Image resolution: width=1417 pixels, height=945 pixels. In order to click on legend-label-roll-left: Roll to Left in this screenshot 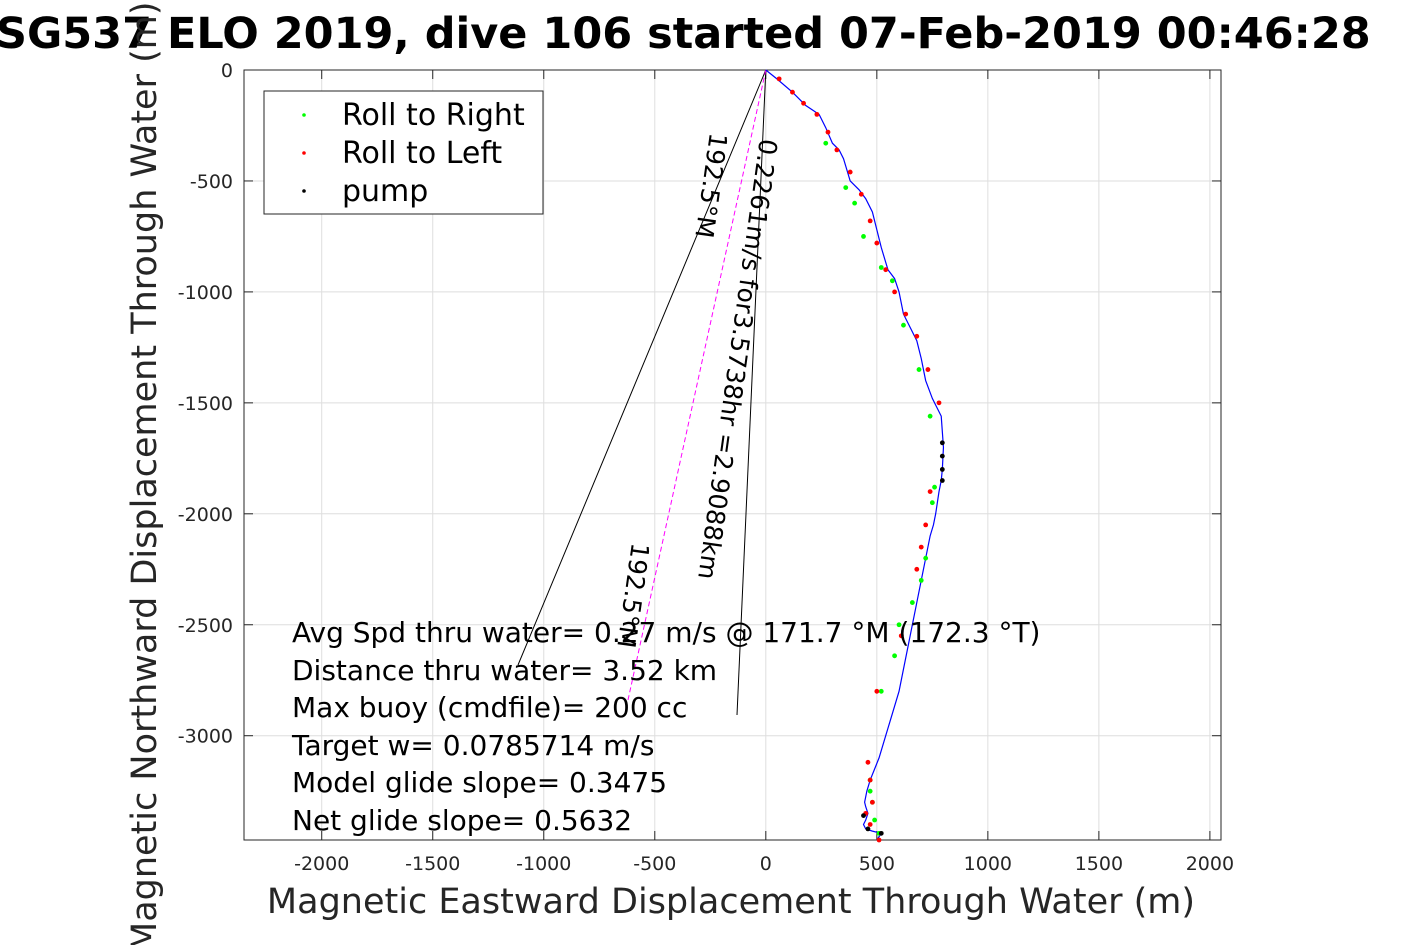, I will do `click(422, 153)`.